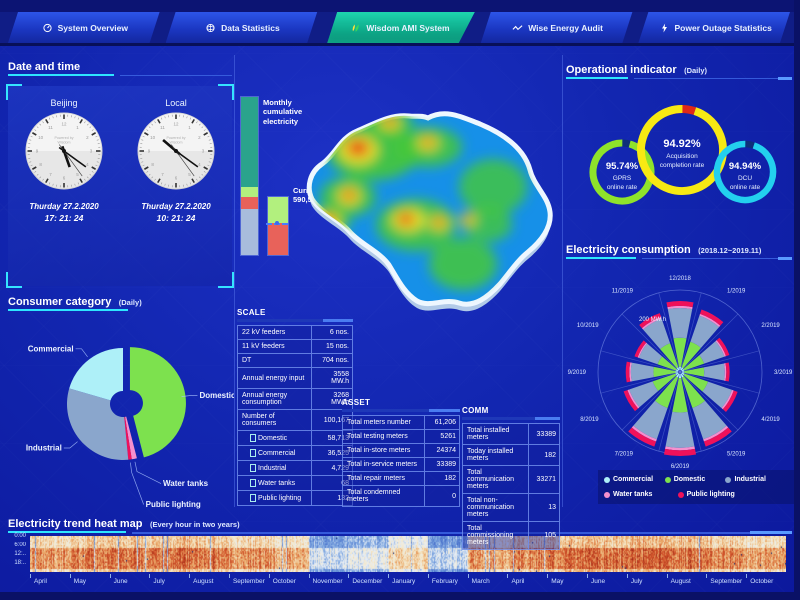 This screenshot has height=600, width=800. I want to click on heatmap-month-label: July, so click(159, 581).